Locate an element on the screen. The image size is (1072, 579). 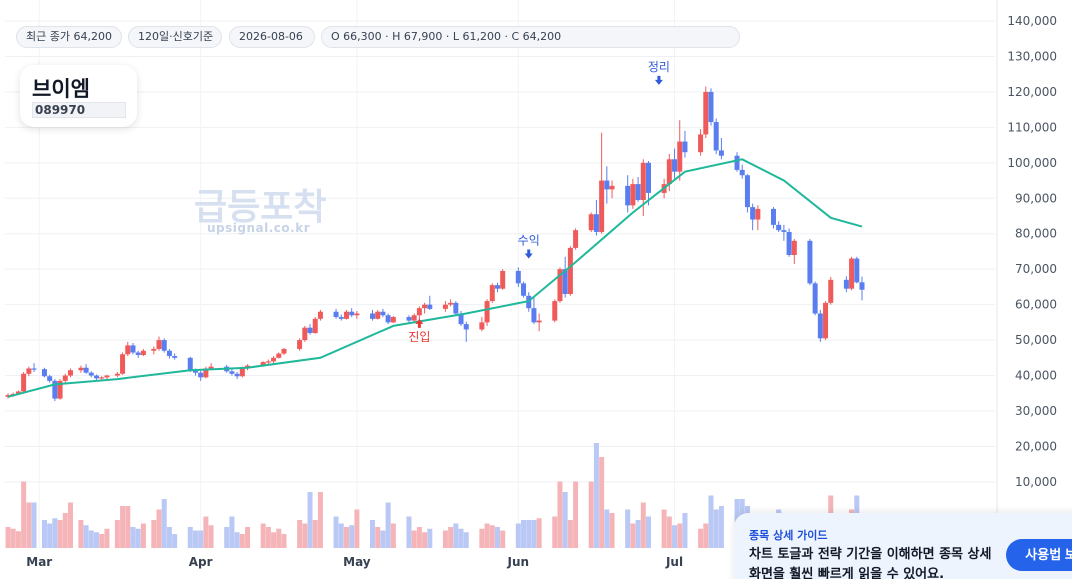
guide-title: 종목 상세 가이드 is located at coordinates (788, 535).